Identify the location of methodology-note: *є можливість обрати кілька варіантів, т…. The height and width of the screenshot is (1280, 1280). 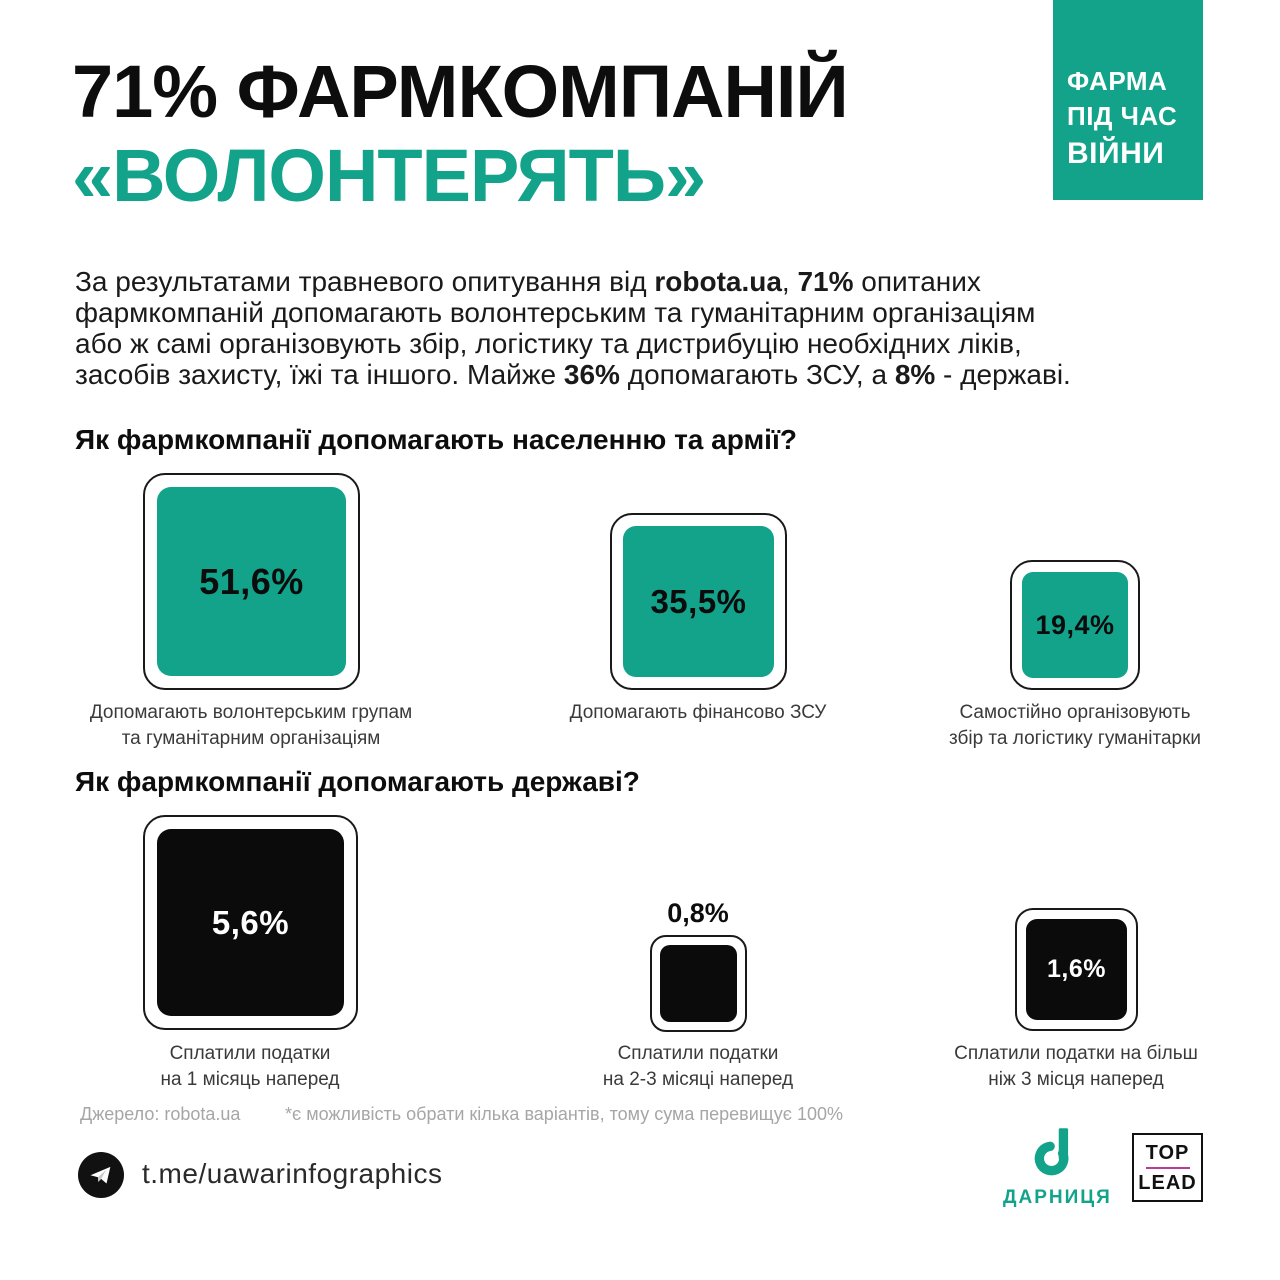
(564, 1114).